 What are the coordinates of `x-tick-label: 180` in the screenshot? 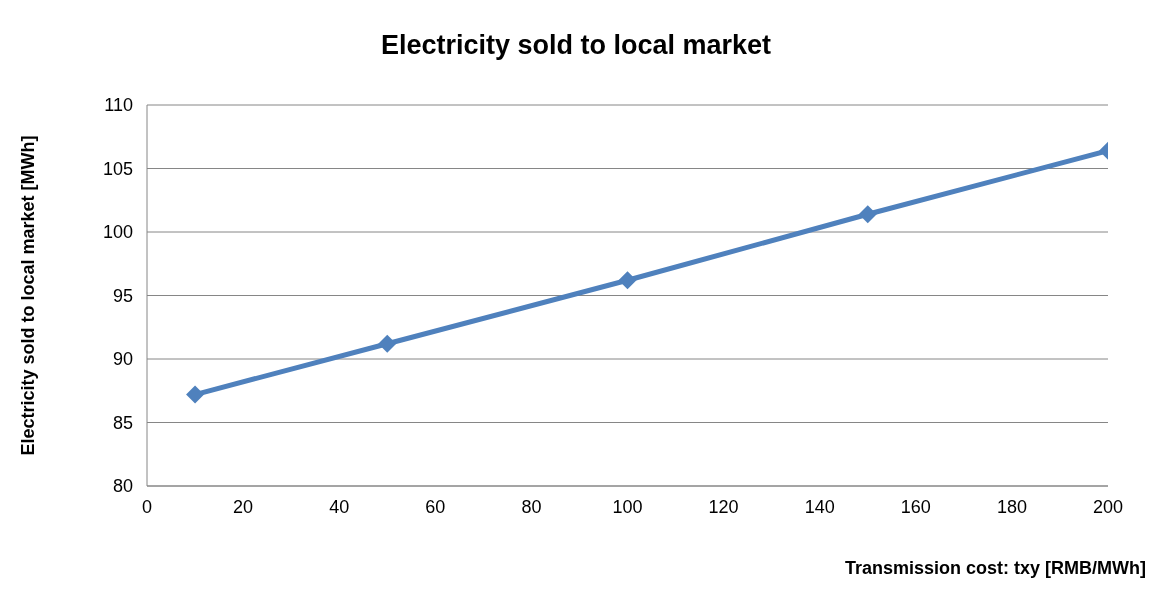 It's located at (1011, 506).